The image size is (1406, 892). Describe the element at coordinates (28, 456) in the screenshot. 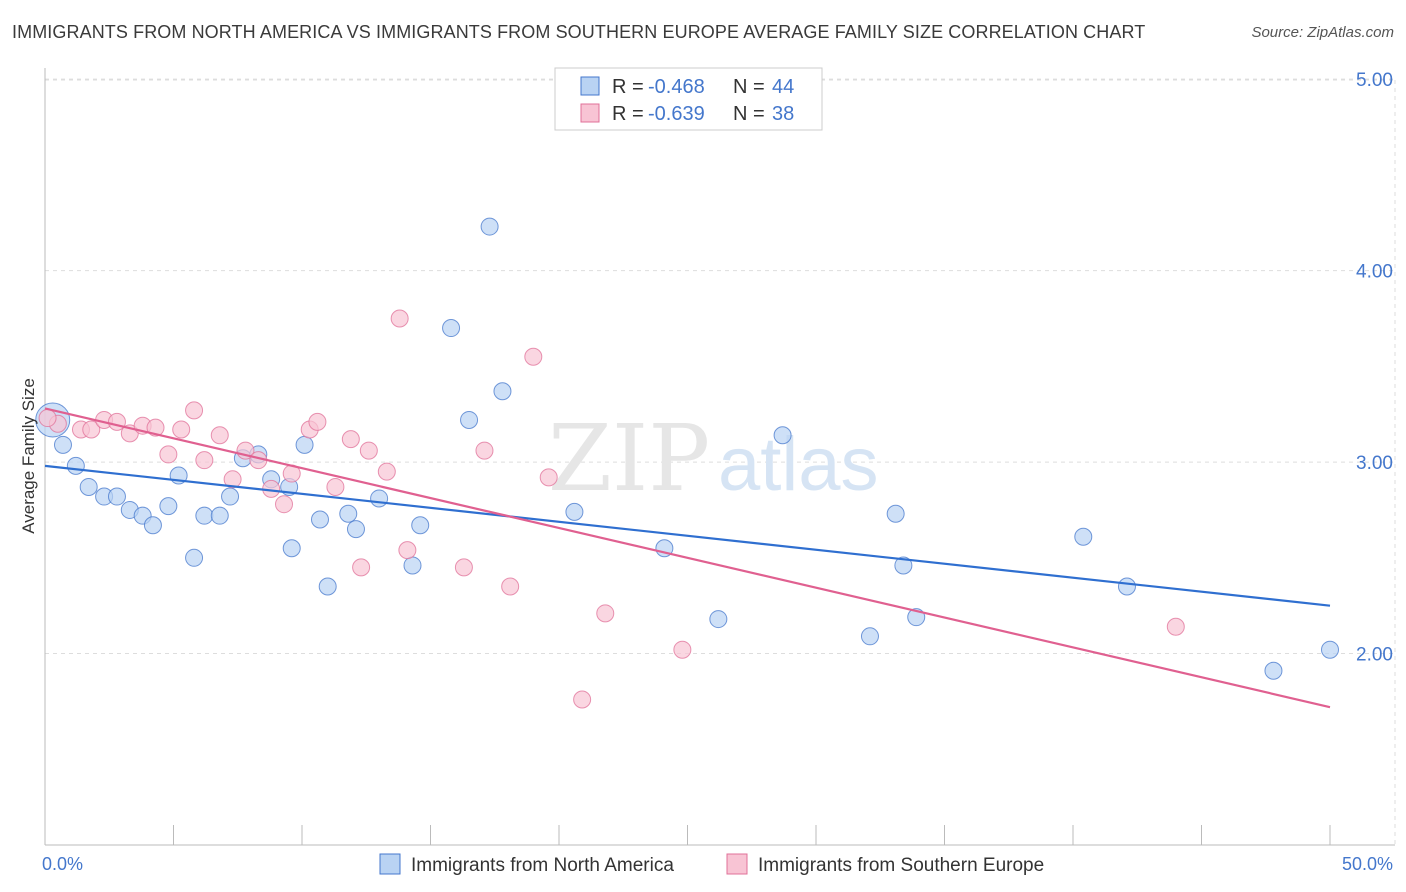

I see `y-axis-label: Average Family Size` at that location.